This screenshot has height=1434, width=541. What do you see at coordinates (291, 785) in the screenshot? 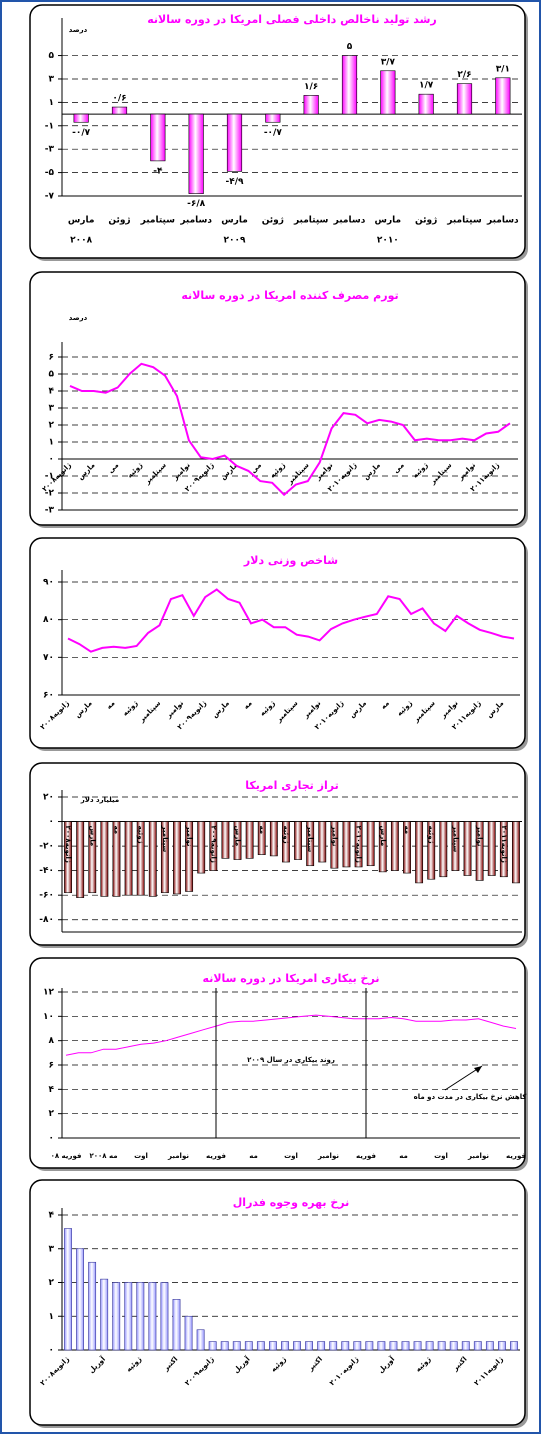
I see `chart-title: تراز تجاری امریکا` at bounding box center [291, 785].